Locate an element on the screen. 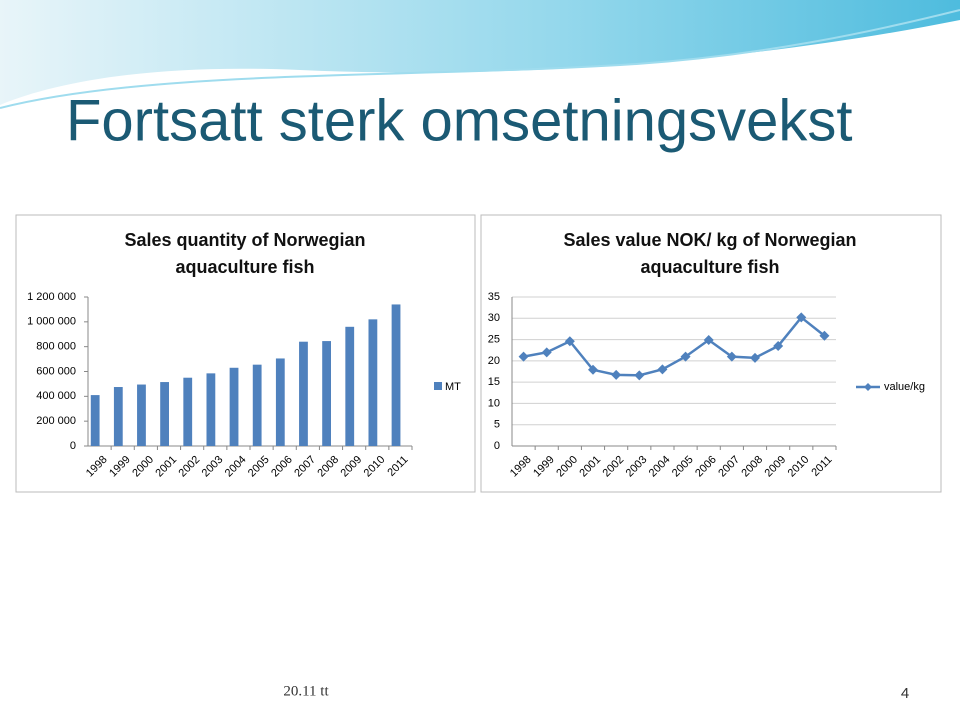  header-wave is located at coordinates (480, 52).